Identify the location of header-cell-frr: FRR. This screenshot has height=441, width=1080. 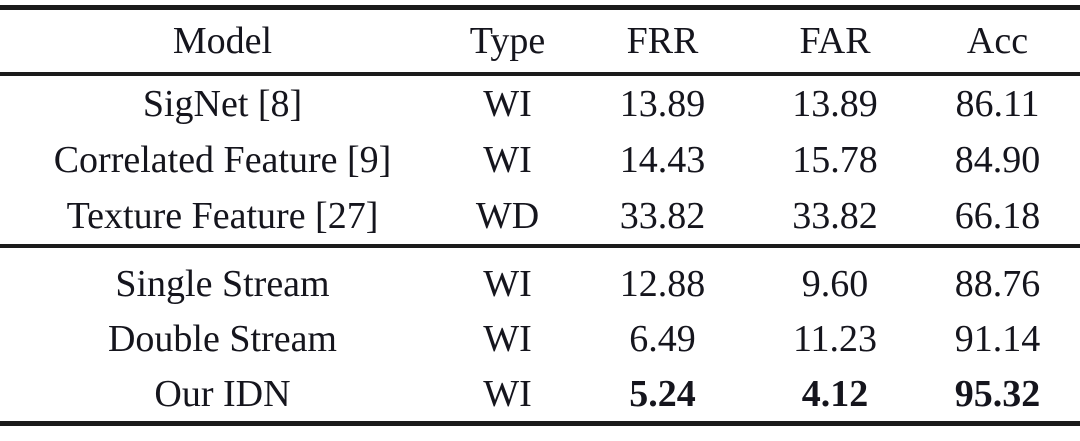
(662, 41).